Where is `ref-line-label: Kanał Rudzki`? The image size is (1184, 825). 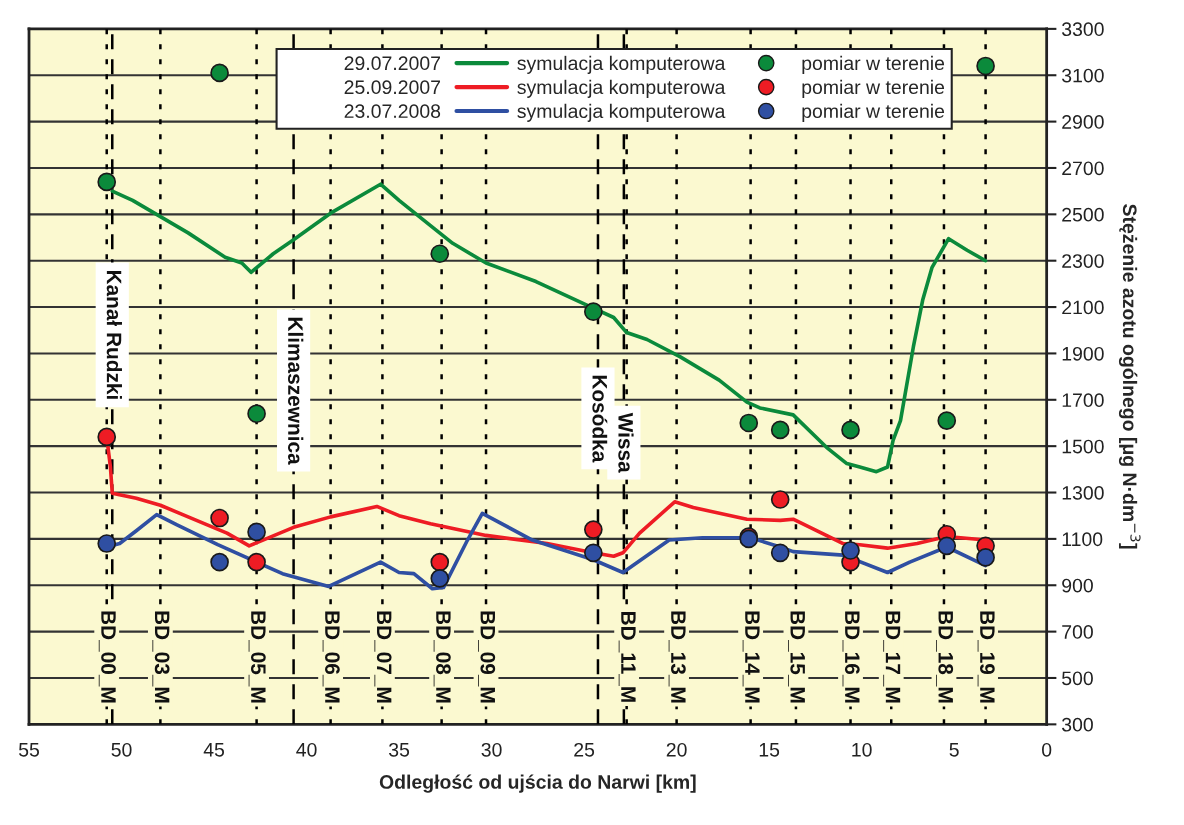 ref-line-label: Kanał Rudzki is located at coordinates (114, 334).